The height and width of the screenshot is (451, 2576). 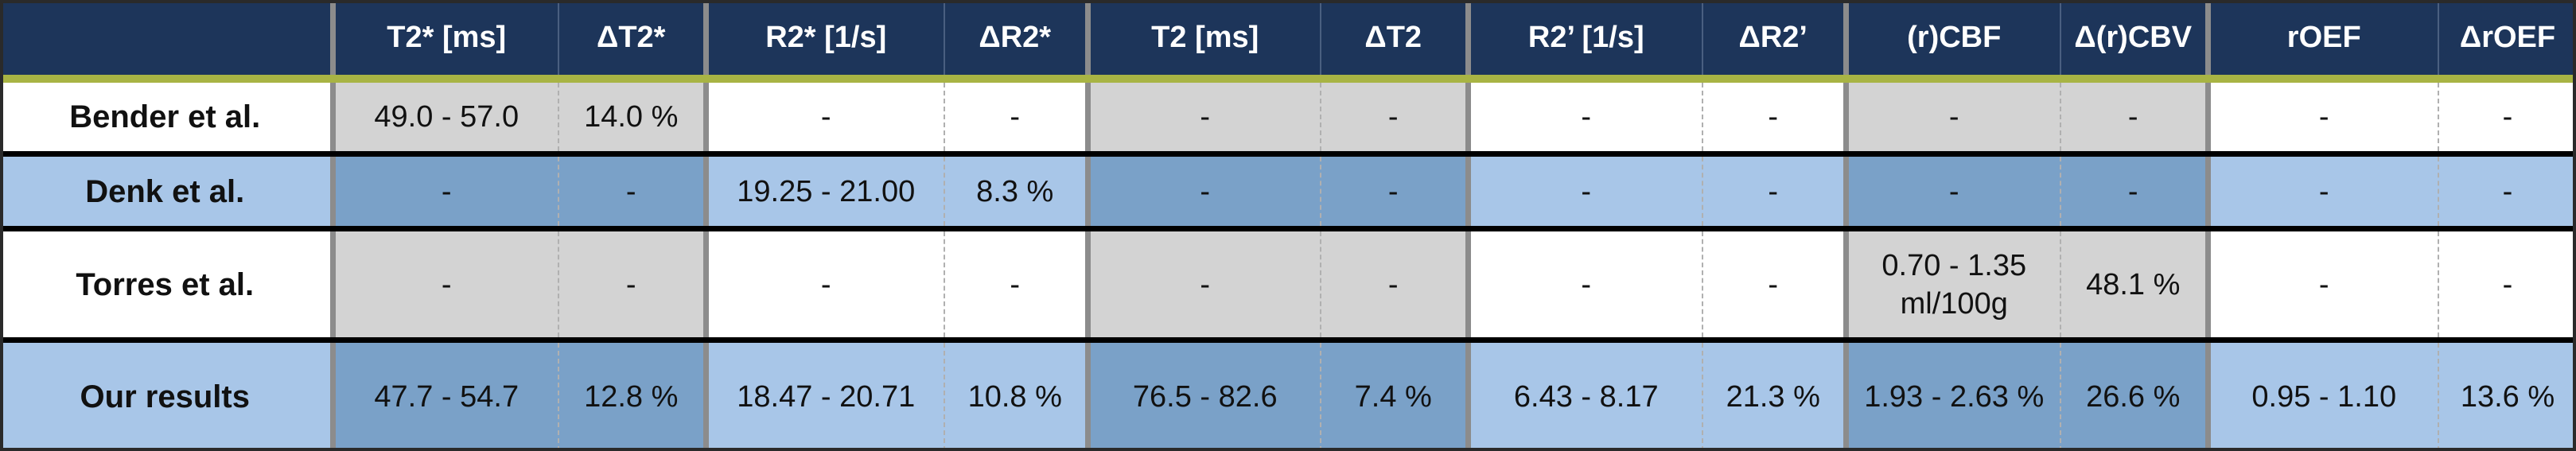 I want to click on table-cell: 19.25 - 21.00, so click(x=824, y=193).